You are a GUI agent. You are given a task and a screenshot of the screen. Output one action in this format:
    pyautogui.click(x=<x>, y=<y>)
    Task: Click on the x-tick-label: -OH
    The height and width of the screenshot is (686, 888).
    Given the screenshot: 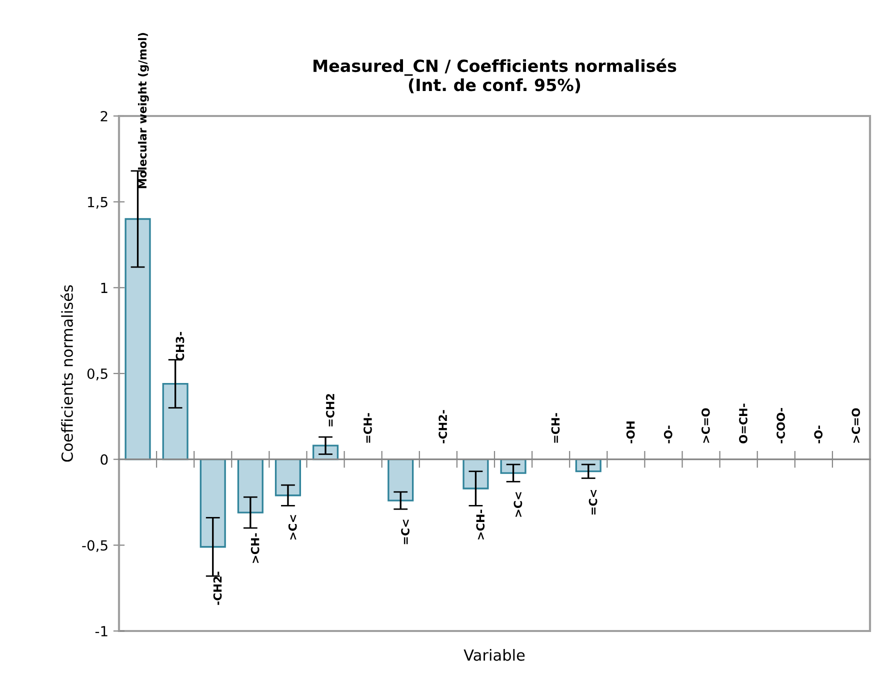 What is the action you would take?
    pyautogui.click(x=630, y=433)
    